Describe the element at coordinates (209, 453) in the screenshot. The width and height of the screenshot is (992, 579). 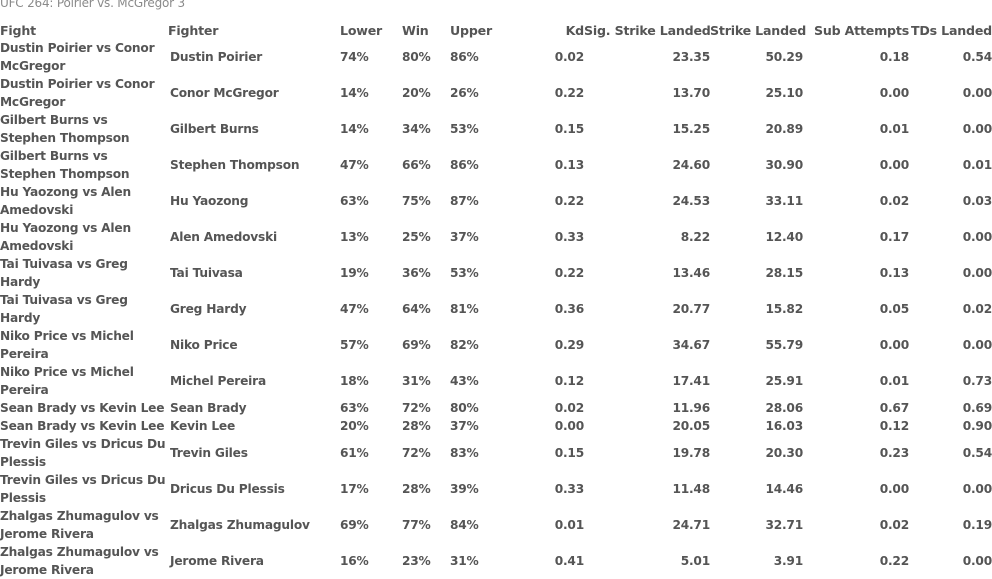
I see `fighter-cell: Trevin Giles` at that location.